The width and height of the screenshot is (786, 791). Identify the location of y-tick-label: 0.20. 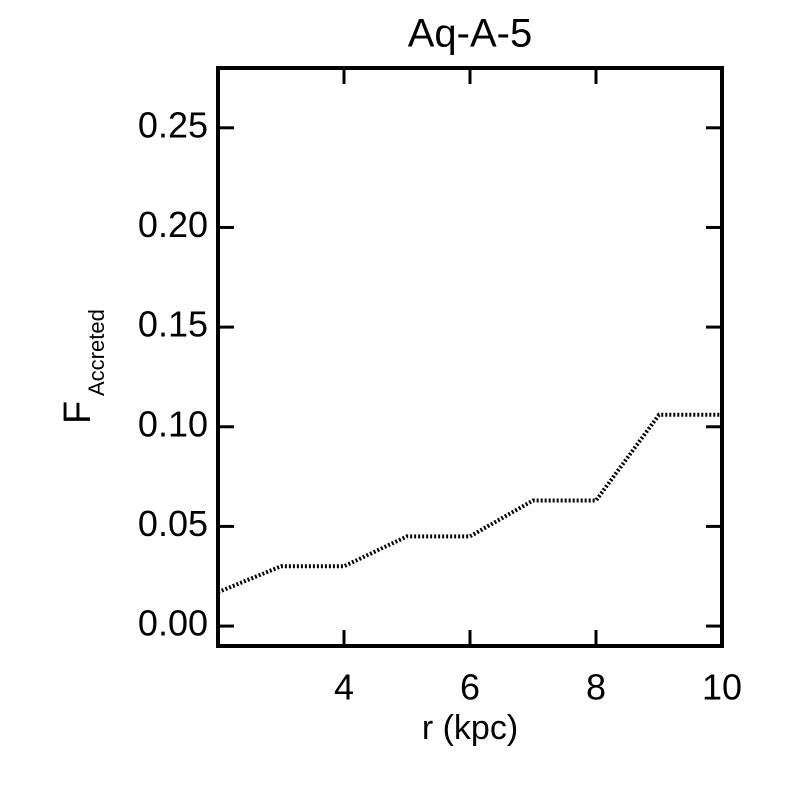
(173, 224).